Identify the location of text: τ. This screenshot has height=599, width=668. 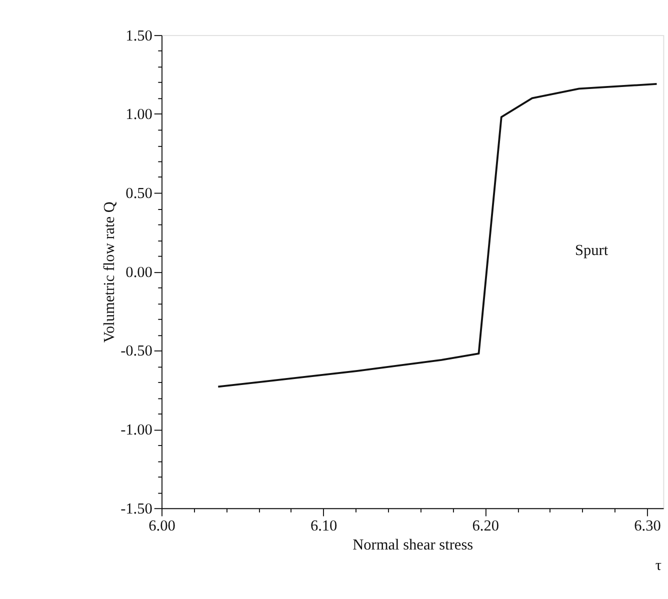
(658, 565).